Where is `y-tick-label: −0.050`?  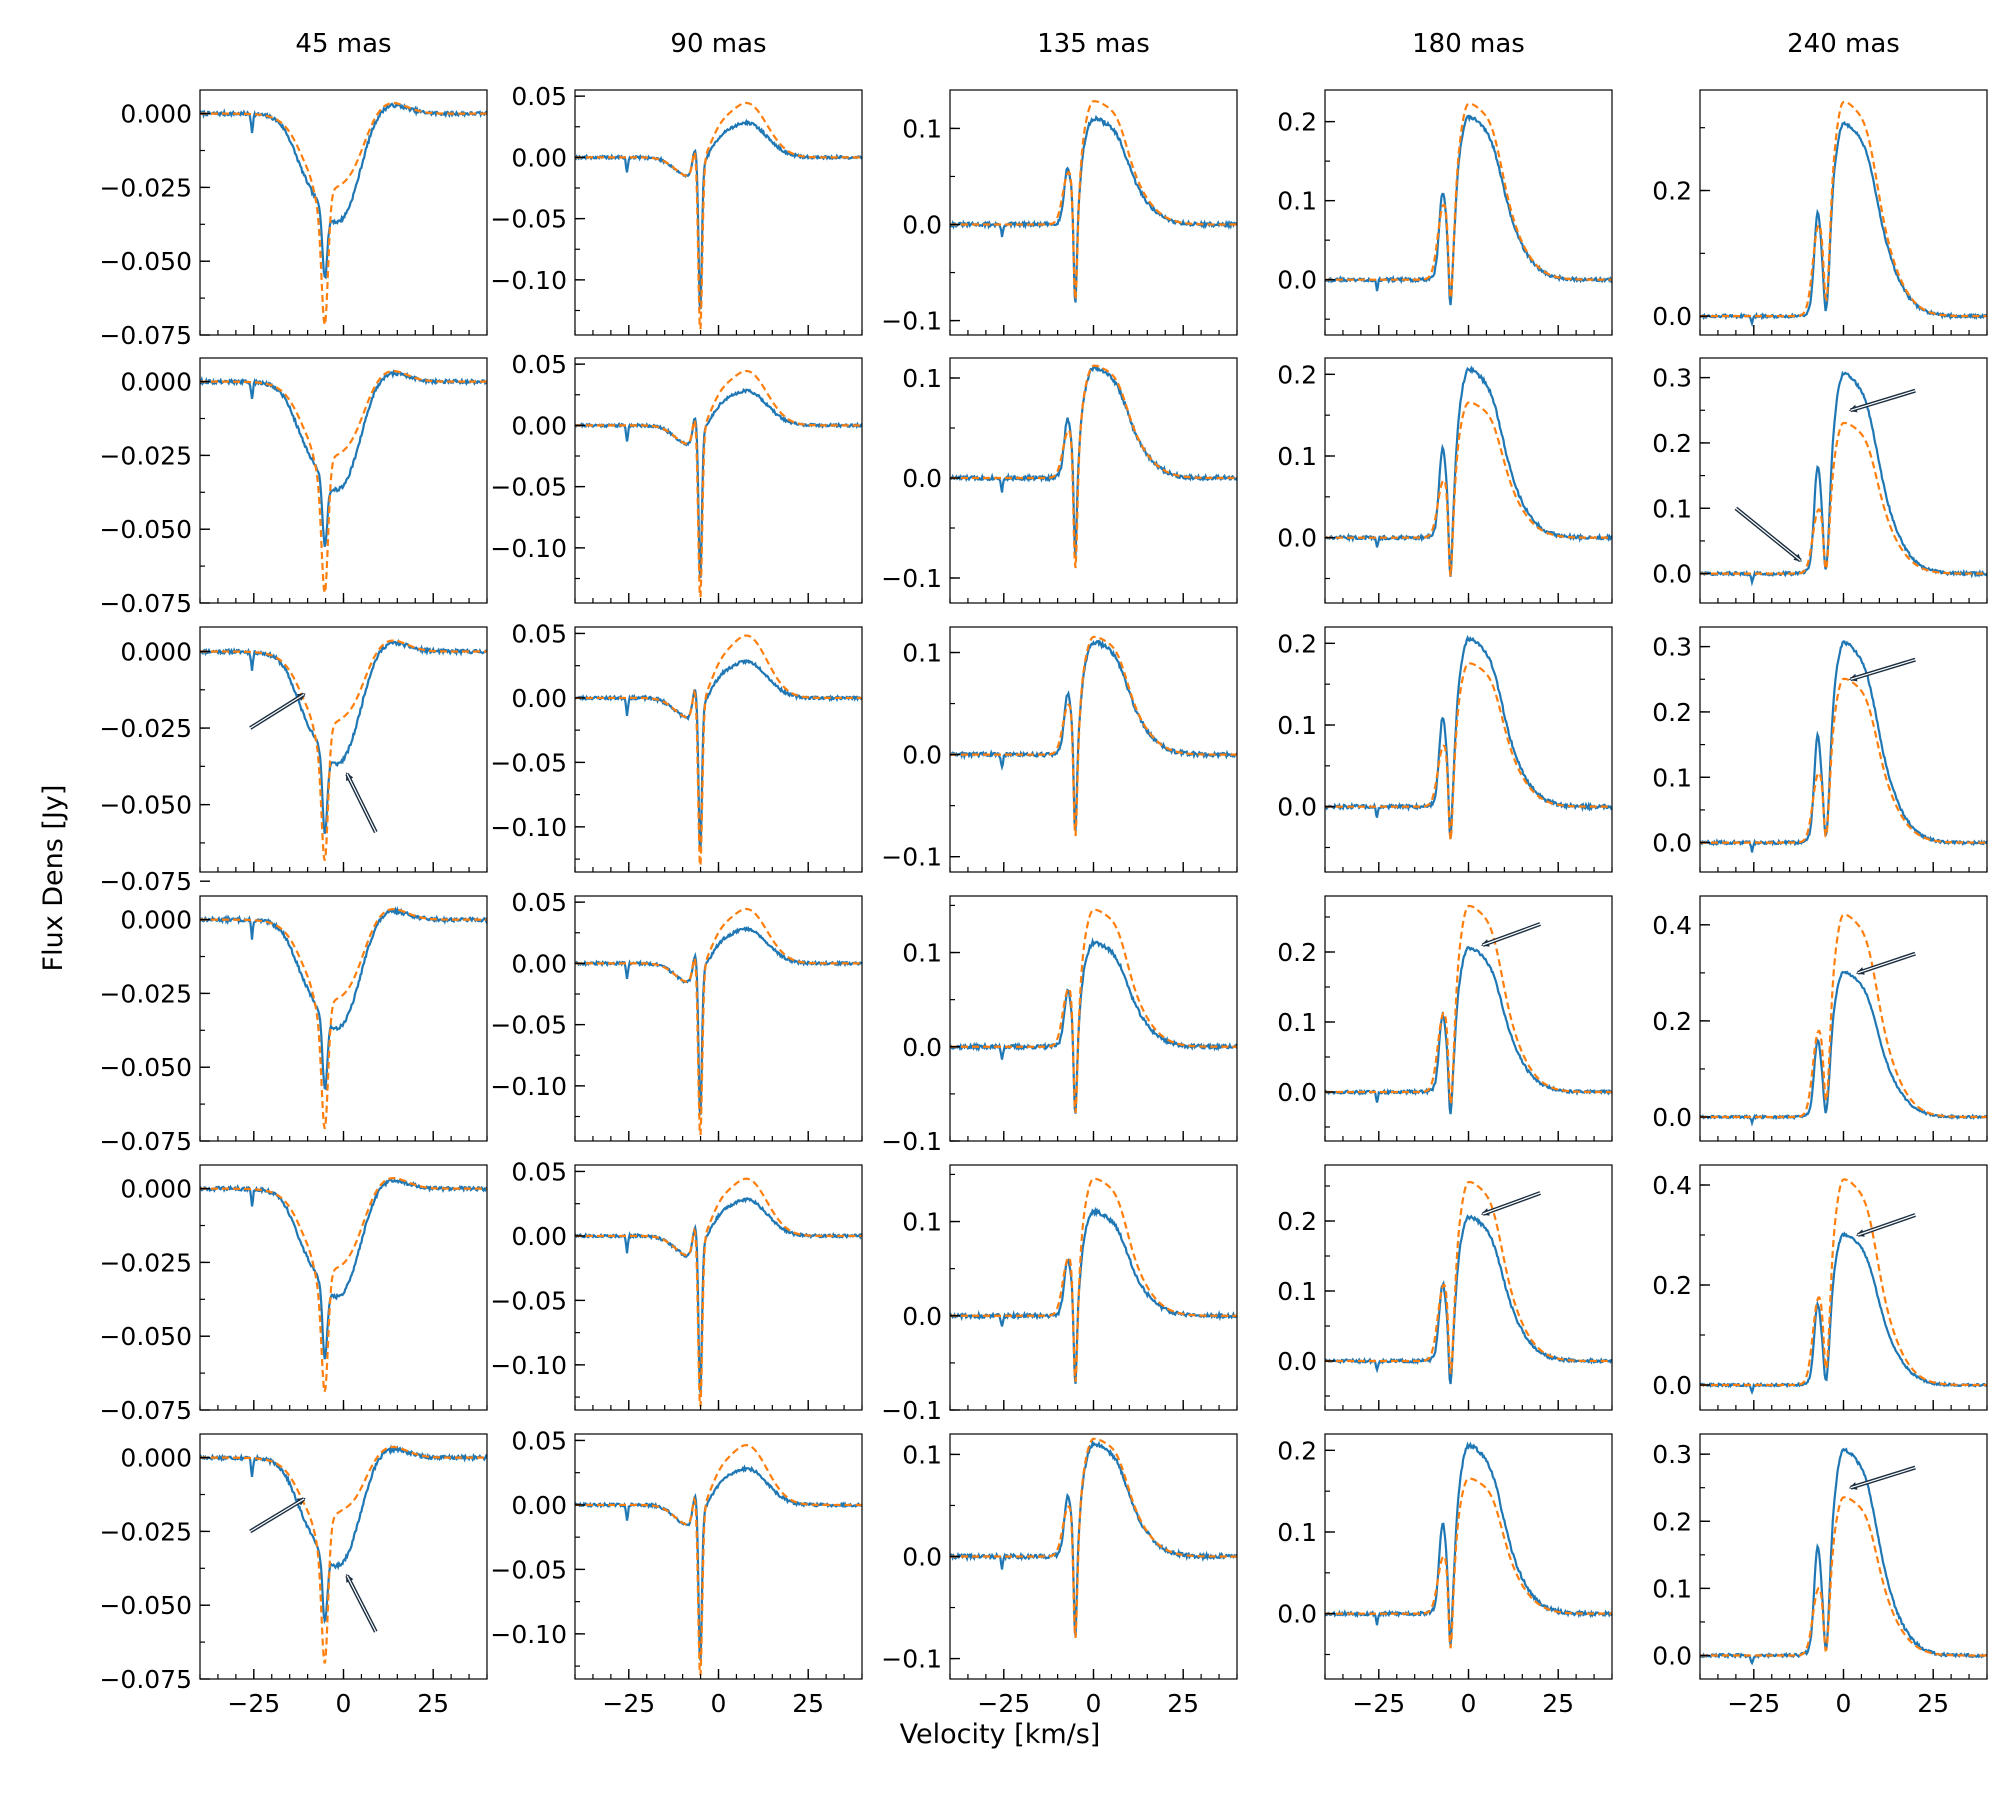
y-tick-label: −0.050 is located at coordinates (145, 1336).